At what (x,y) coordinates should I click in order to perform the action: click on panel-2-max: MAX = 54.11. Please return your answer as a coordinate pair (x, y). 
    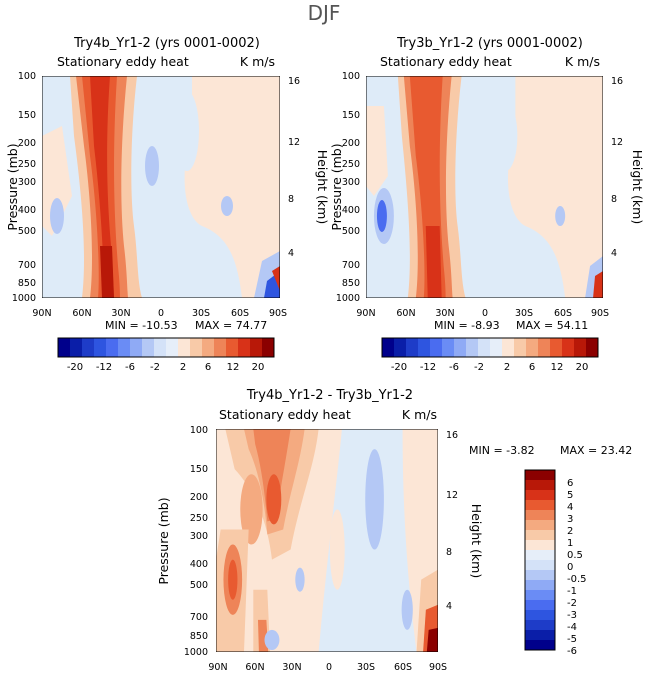
    Looking at the image, I should click on (552, 325).